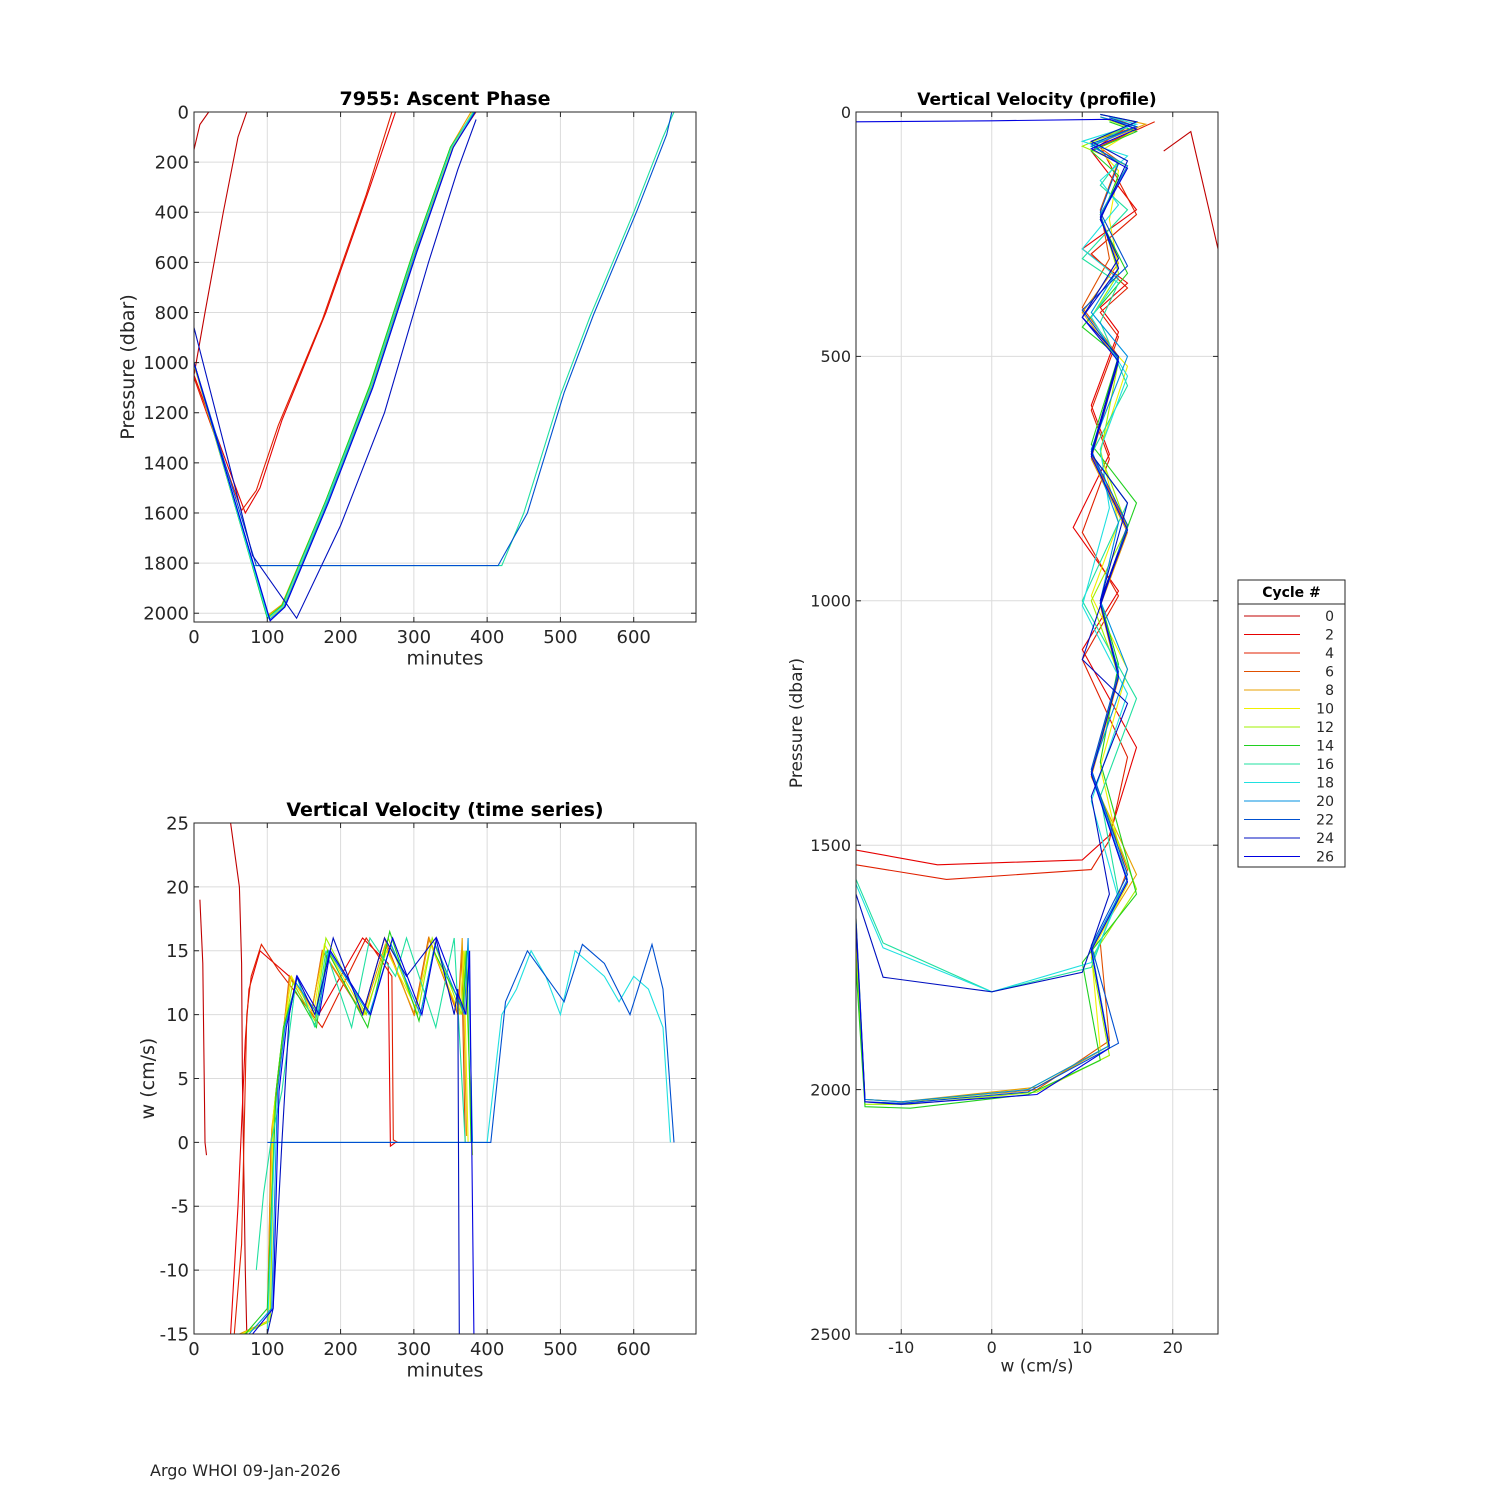 Image resolution: width=1500 pixels, height=1500 pixels. I want to click on y-tick-label: -10, so click(174, 1271).